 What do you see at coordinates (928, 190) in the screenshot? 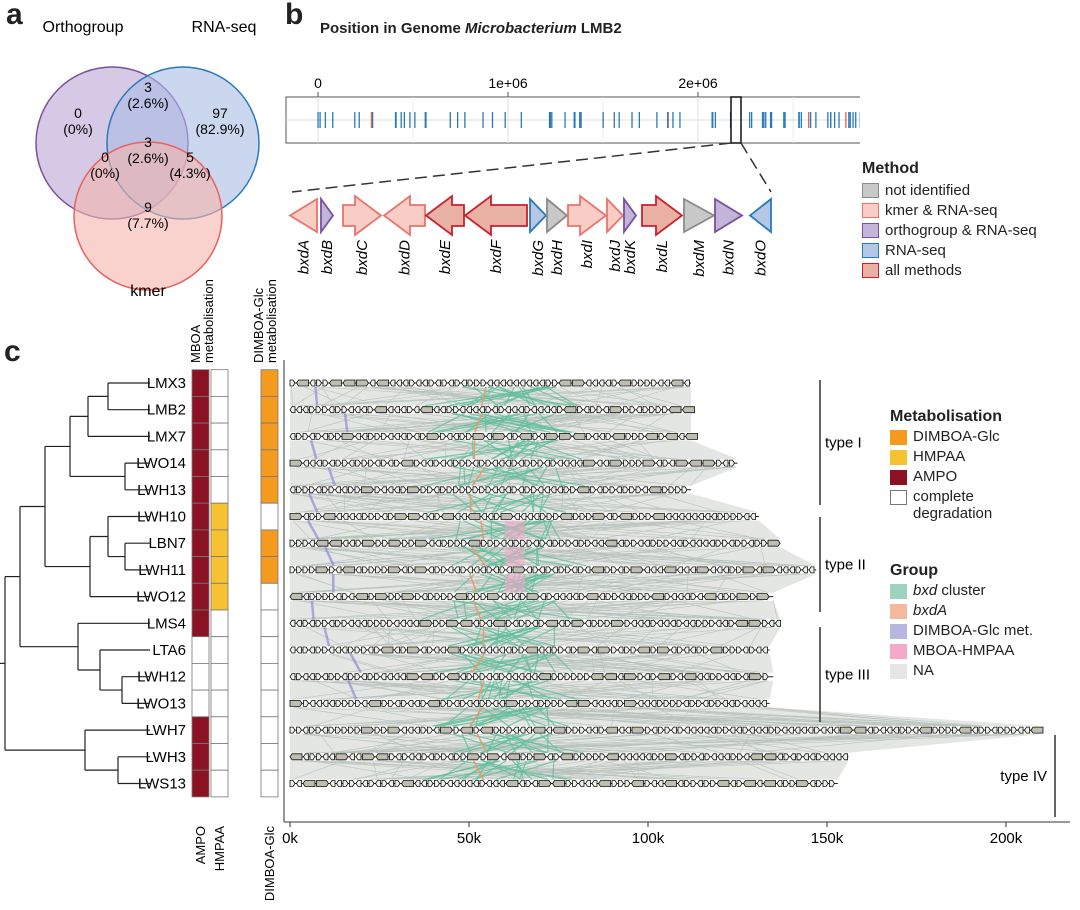
I see `legend-label: not identified` at bounding box center [928, 190].